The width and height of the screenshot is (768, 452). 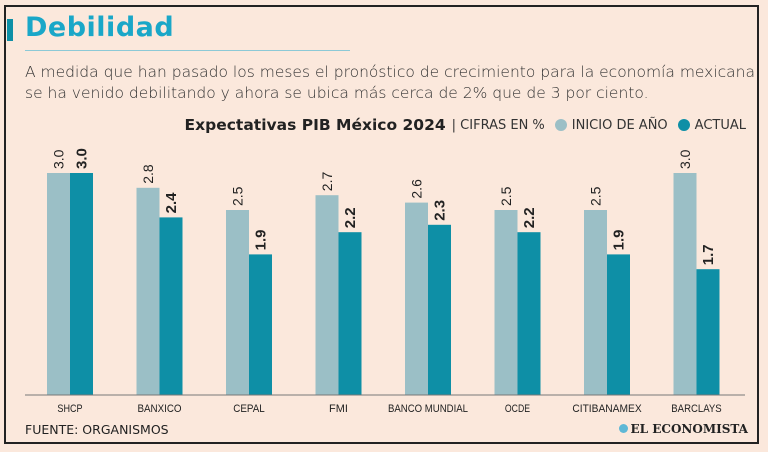 What do you see at coordinates (327, 182) in the screenshot?
I see `data-label: 2.7` at bounding box center [327, 182].